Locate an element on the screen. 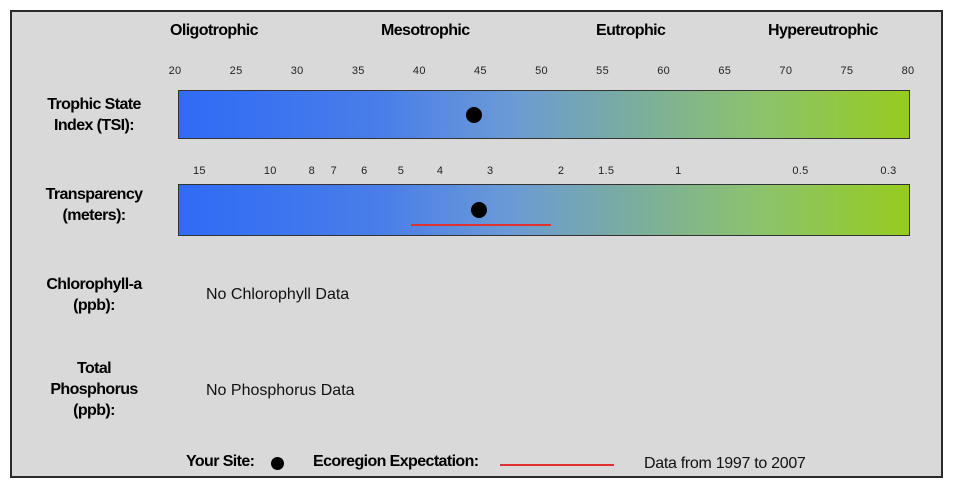 This screenshot has height=482, width=953. ecoregion-expectation-line is located at coordinates (481, 225).